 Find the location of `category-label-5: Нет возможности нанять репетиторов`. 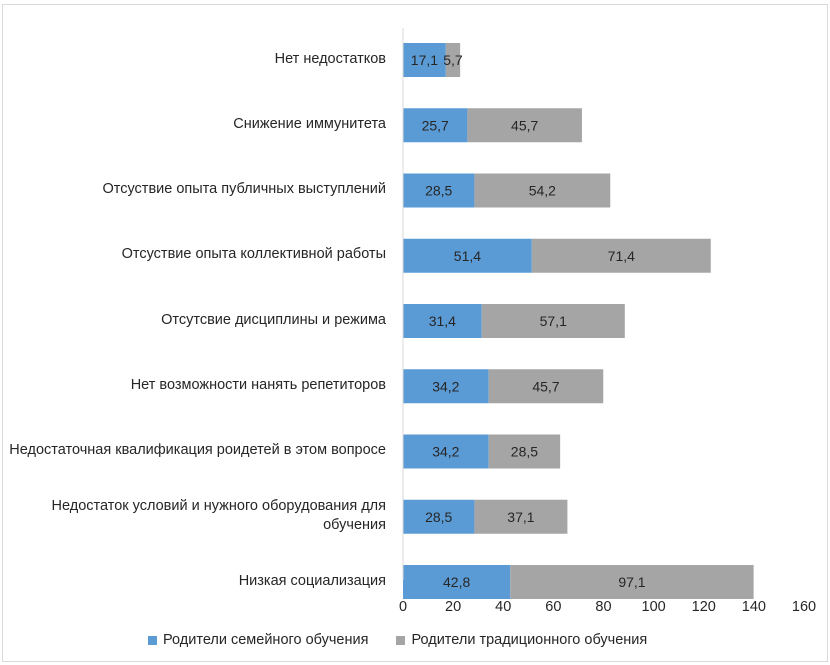

category-label-5: Нет возможности нанять репетиторов is located at coordinates (258, 384).